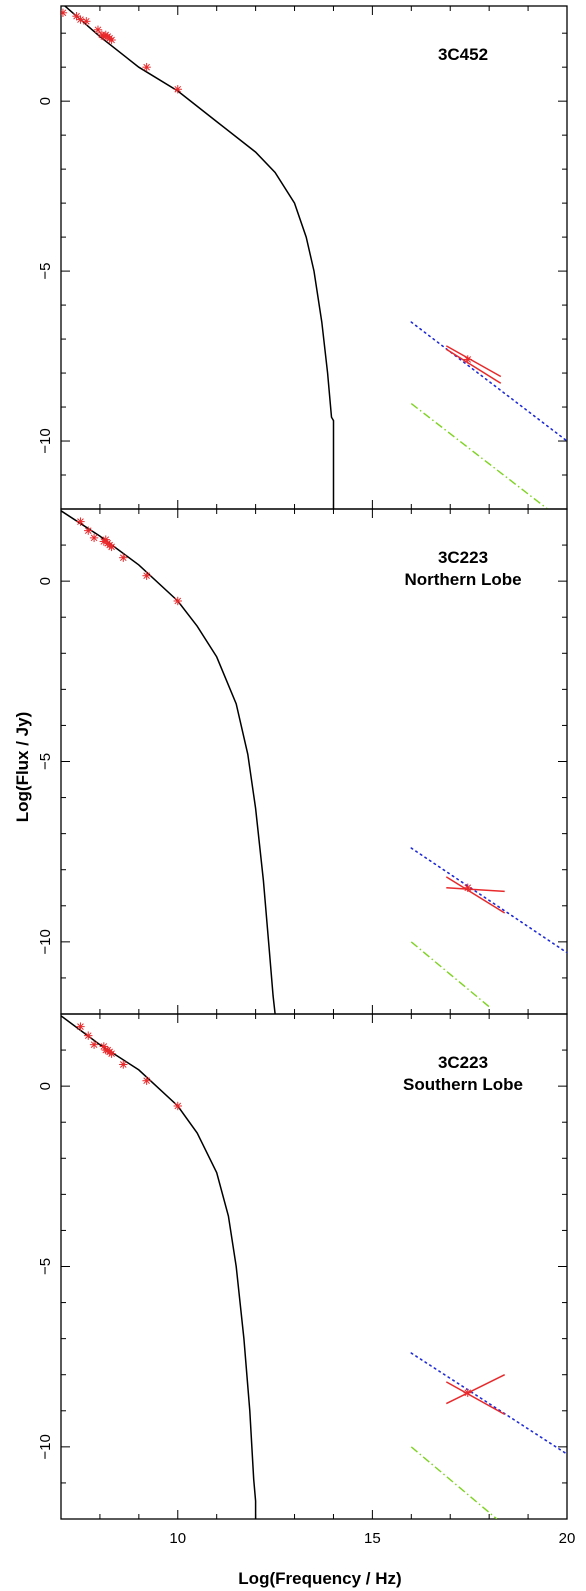 The height and width of the screenshot is (1591, 586). Describe the element at coordinates (462, 579) in the screenshot. I see `panel-title: Northern Lobe` at that location.